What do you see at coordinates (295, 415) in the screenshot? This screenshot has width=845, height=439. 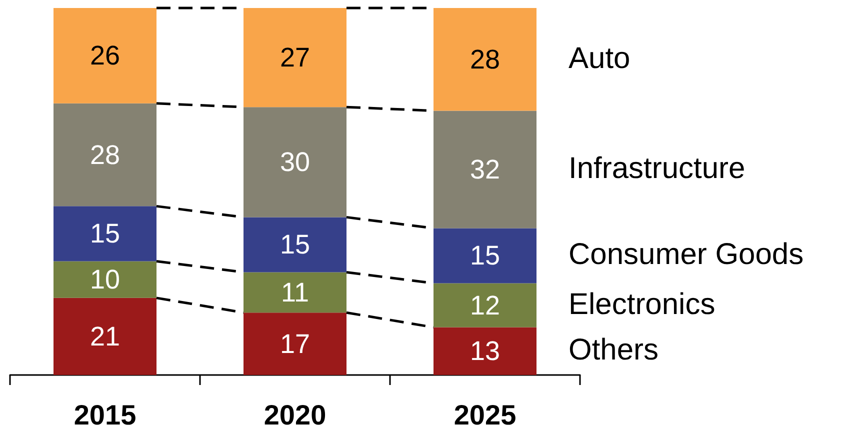 I see `x-tick-label: 2020` at bounding box center [295, 415].